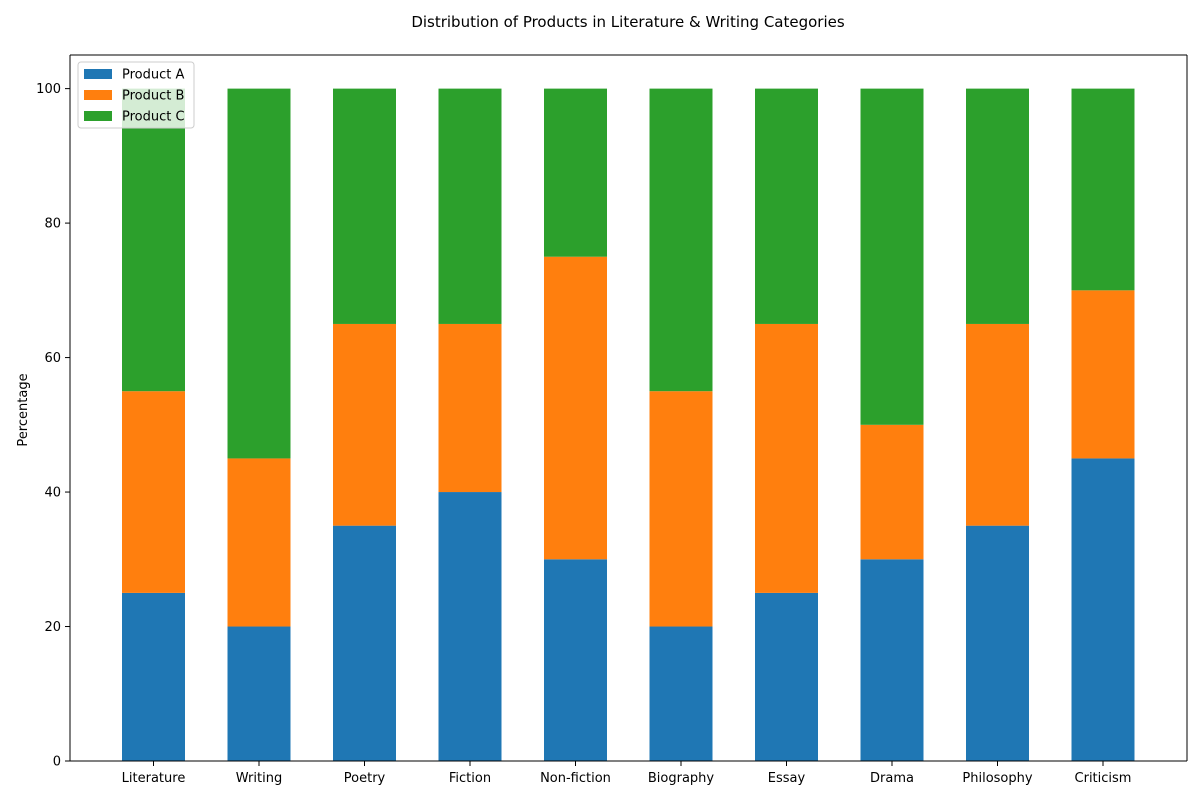 The image size is (1200, 804). I want to click on y-tick-label: 0, so click(57, 762).